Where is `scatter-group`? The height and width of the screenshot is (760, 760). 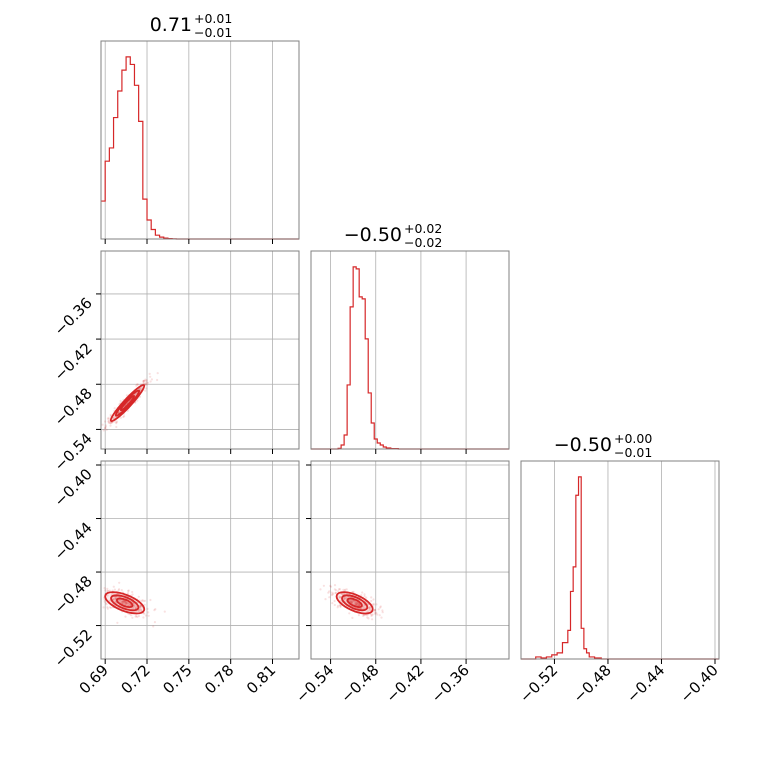
scatter-group is located at coordinates (130, 402).